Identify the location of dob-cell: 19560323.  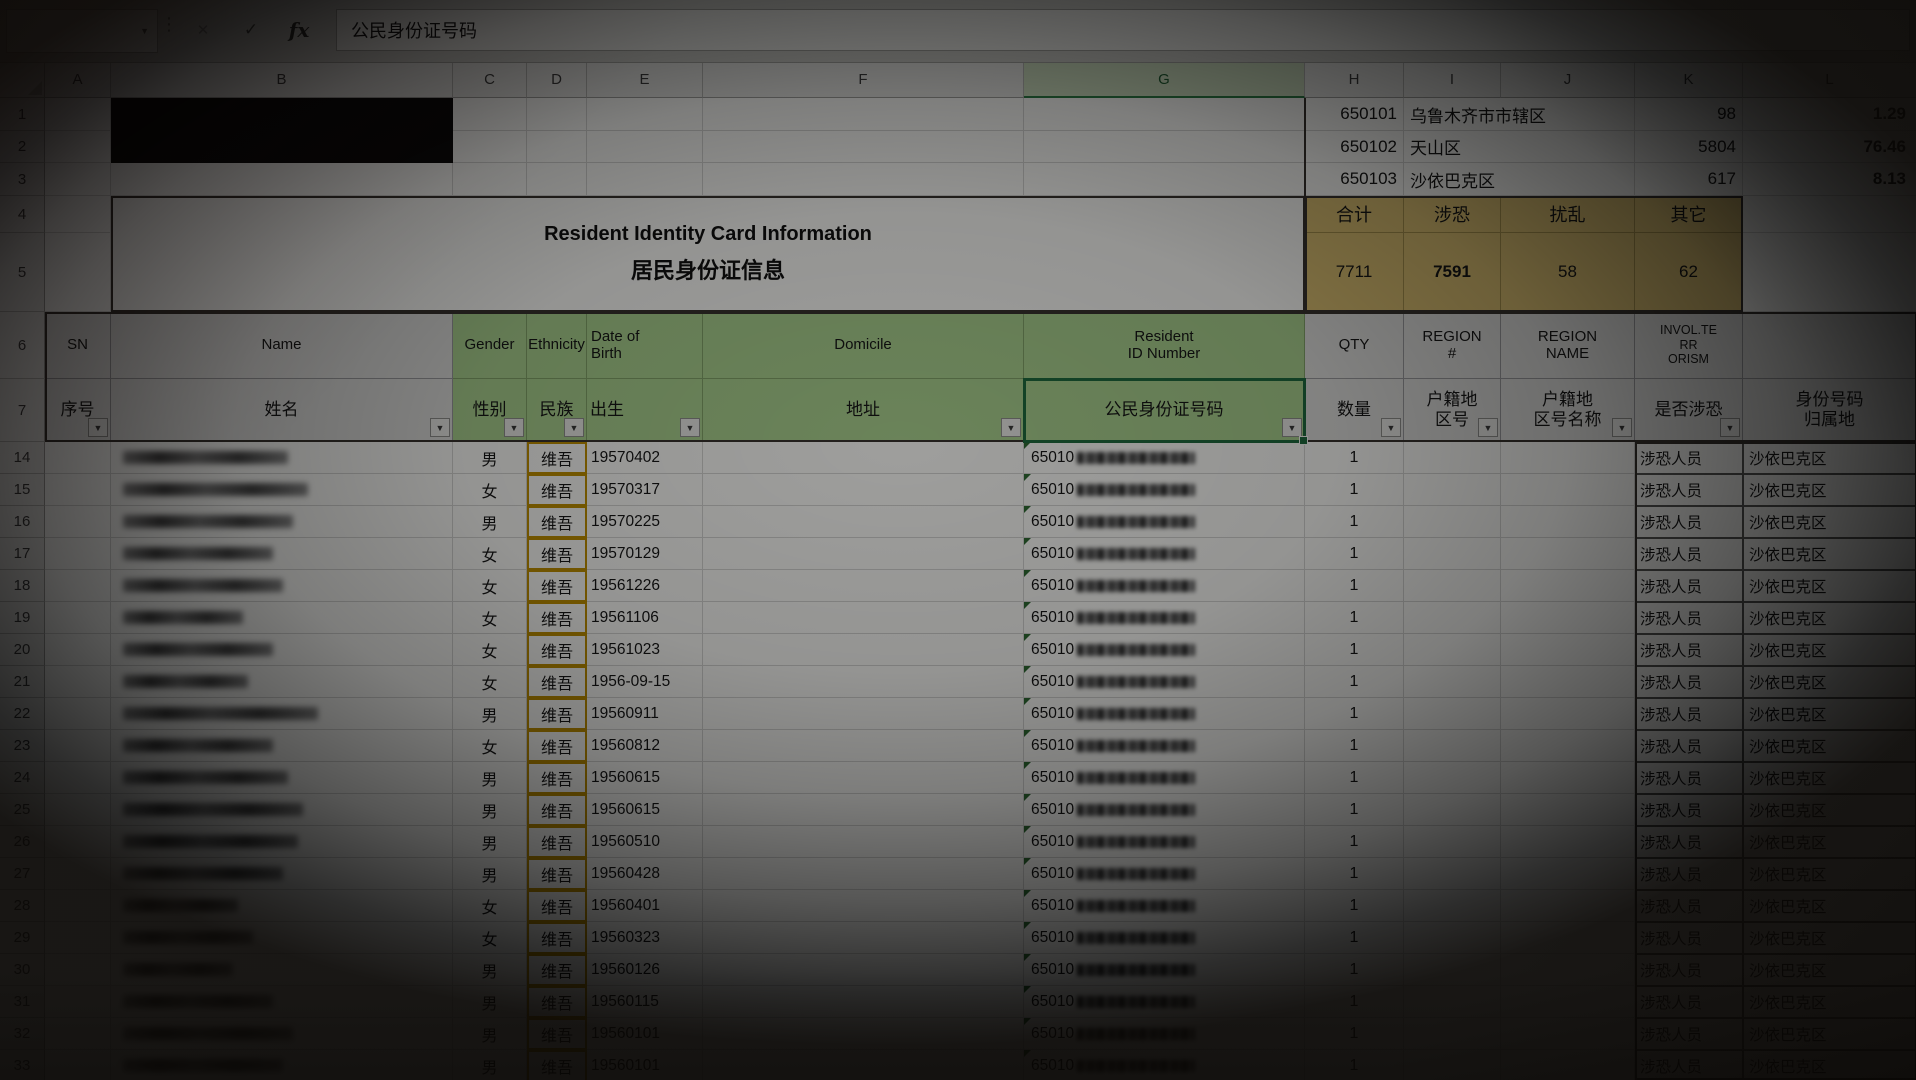
(645, 938).